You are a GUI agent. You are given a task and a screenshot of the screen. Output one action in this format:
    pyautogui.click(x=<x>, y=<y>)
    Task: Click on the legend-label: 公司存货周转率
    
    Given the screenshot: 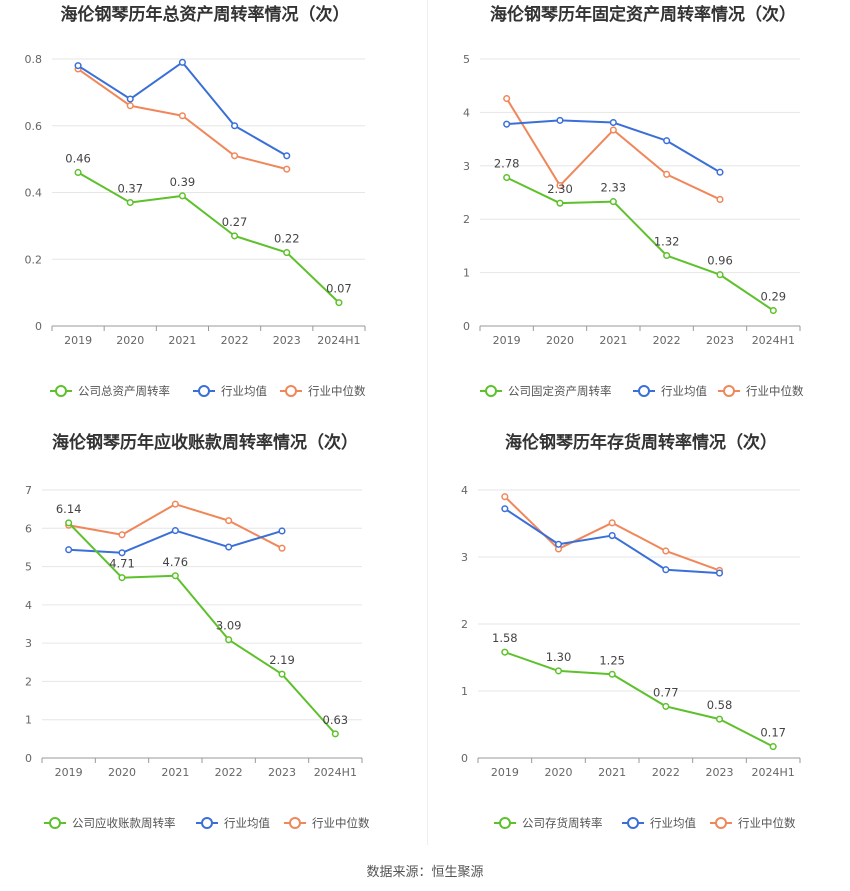 What is the action you would take?
    pyautogui.click(x=562, y=823)
    